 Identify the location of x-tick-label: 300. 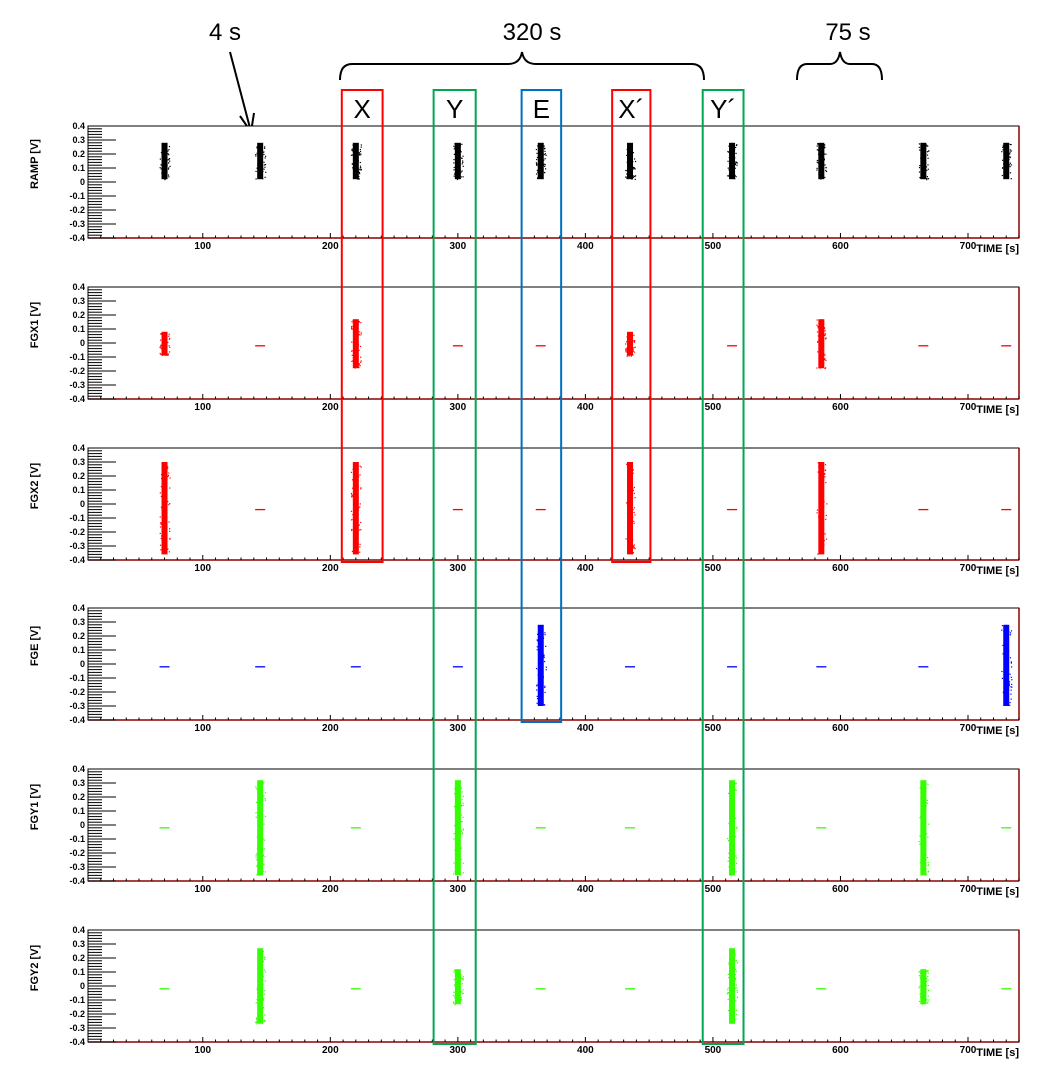
(458, 1050).